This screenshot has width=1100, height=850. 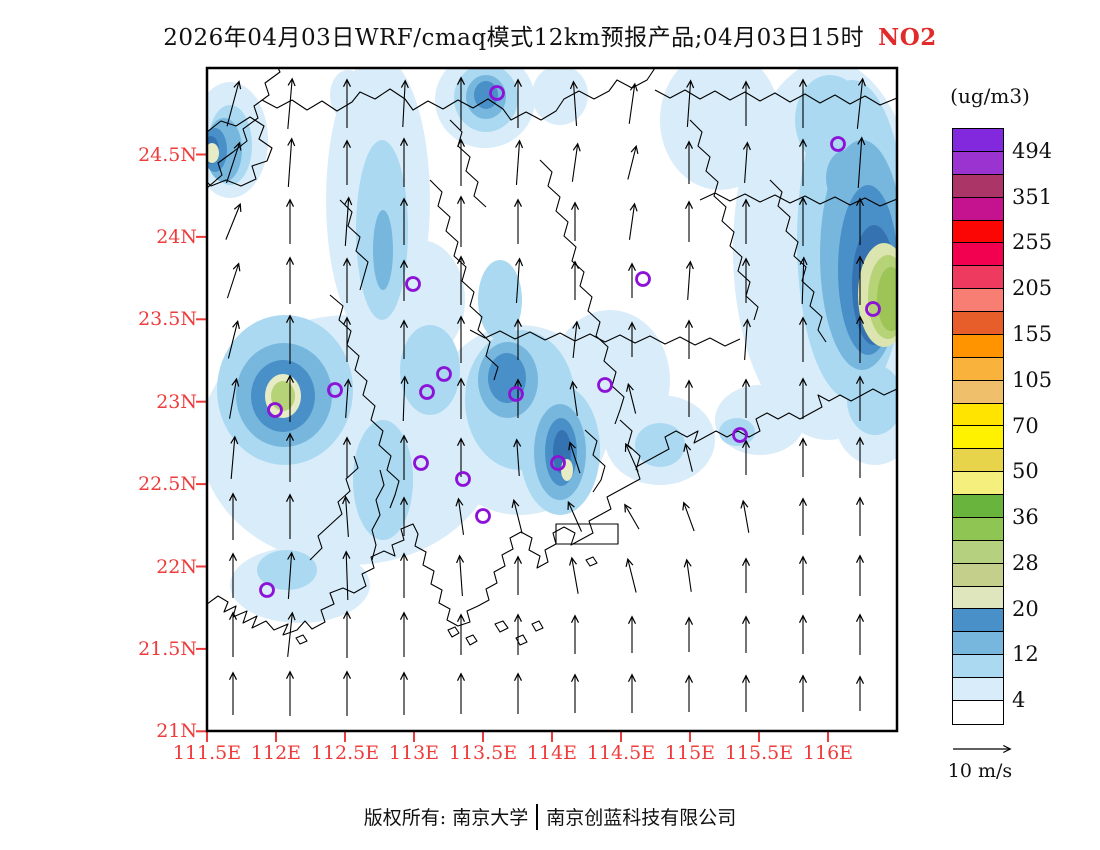 What do you see at coordinates (514, 38) in the screenshot?
I see `title-text: 2026年04月03日WRF/cmaq模式12km预报产品;04月03日15时` at bounding box center [514, 38].